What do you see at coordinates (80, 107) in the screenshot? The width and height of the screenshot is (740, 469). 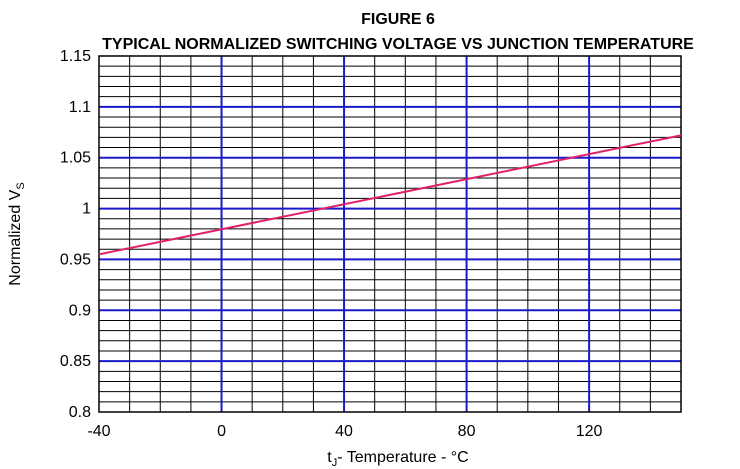 I see `y-tick-label-6: 1.1` at bounding box center [80, 107].